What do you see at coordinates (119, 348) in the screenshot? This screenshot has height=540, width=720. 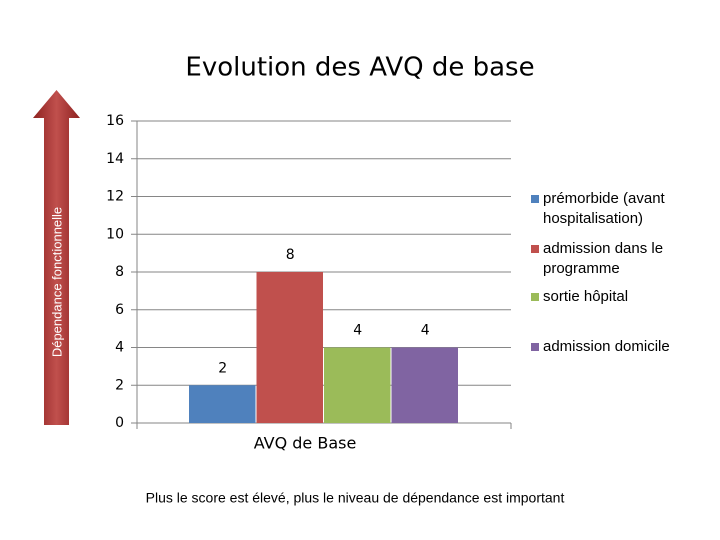 I see `y-tick-label: 4` at bounding box center [119, 348].